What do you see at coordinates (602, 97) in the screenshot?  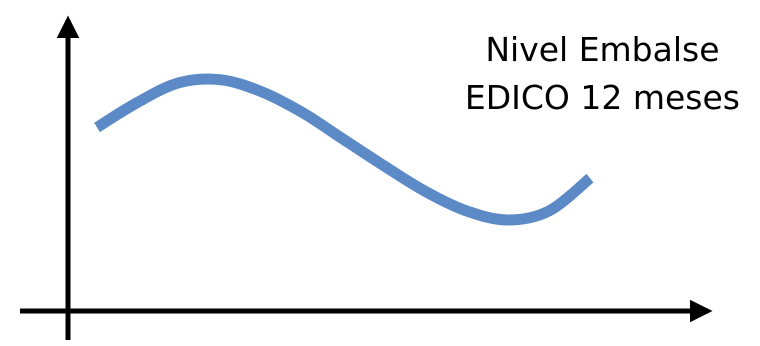 I see `chart-title-line-2: EDICO 12 meses` at bounding box center [602, 97].